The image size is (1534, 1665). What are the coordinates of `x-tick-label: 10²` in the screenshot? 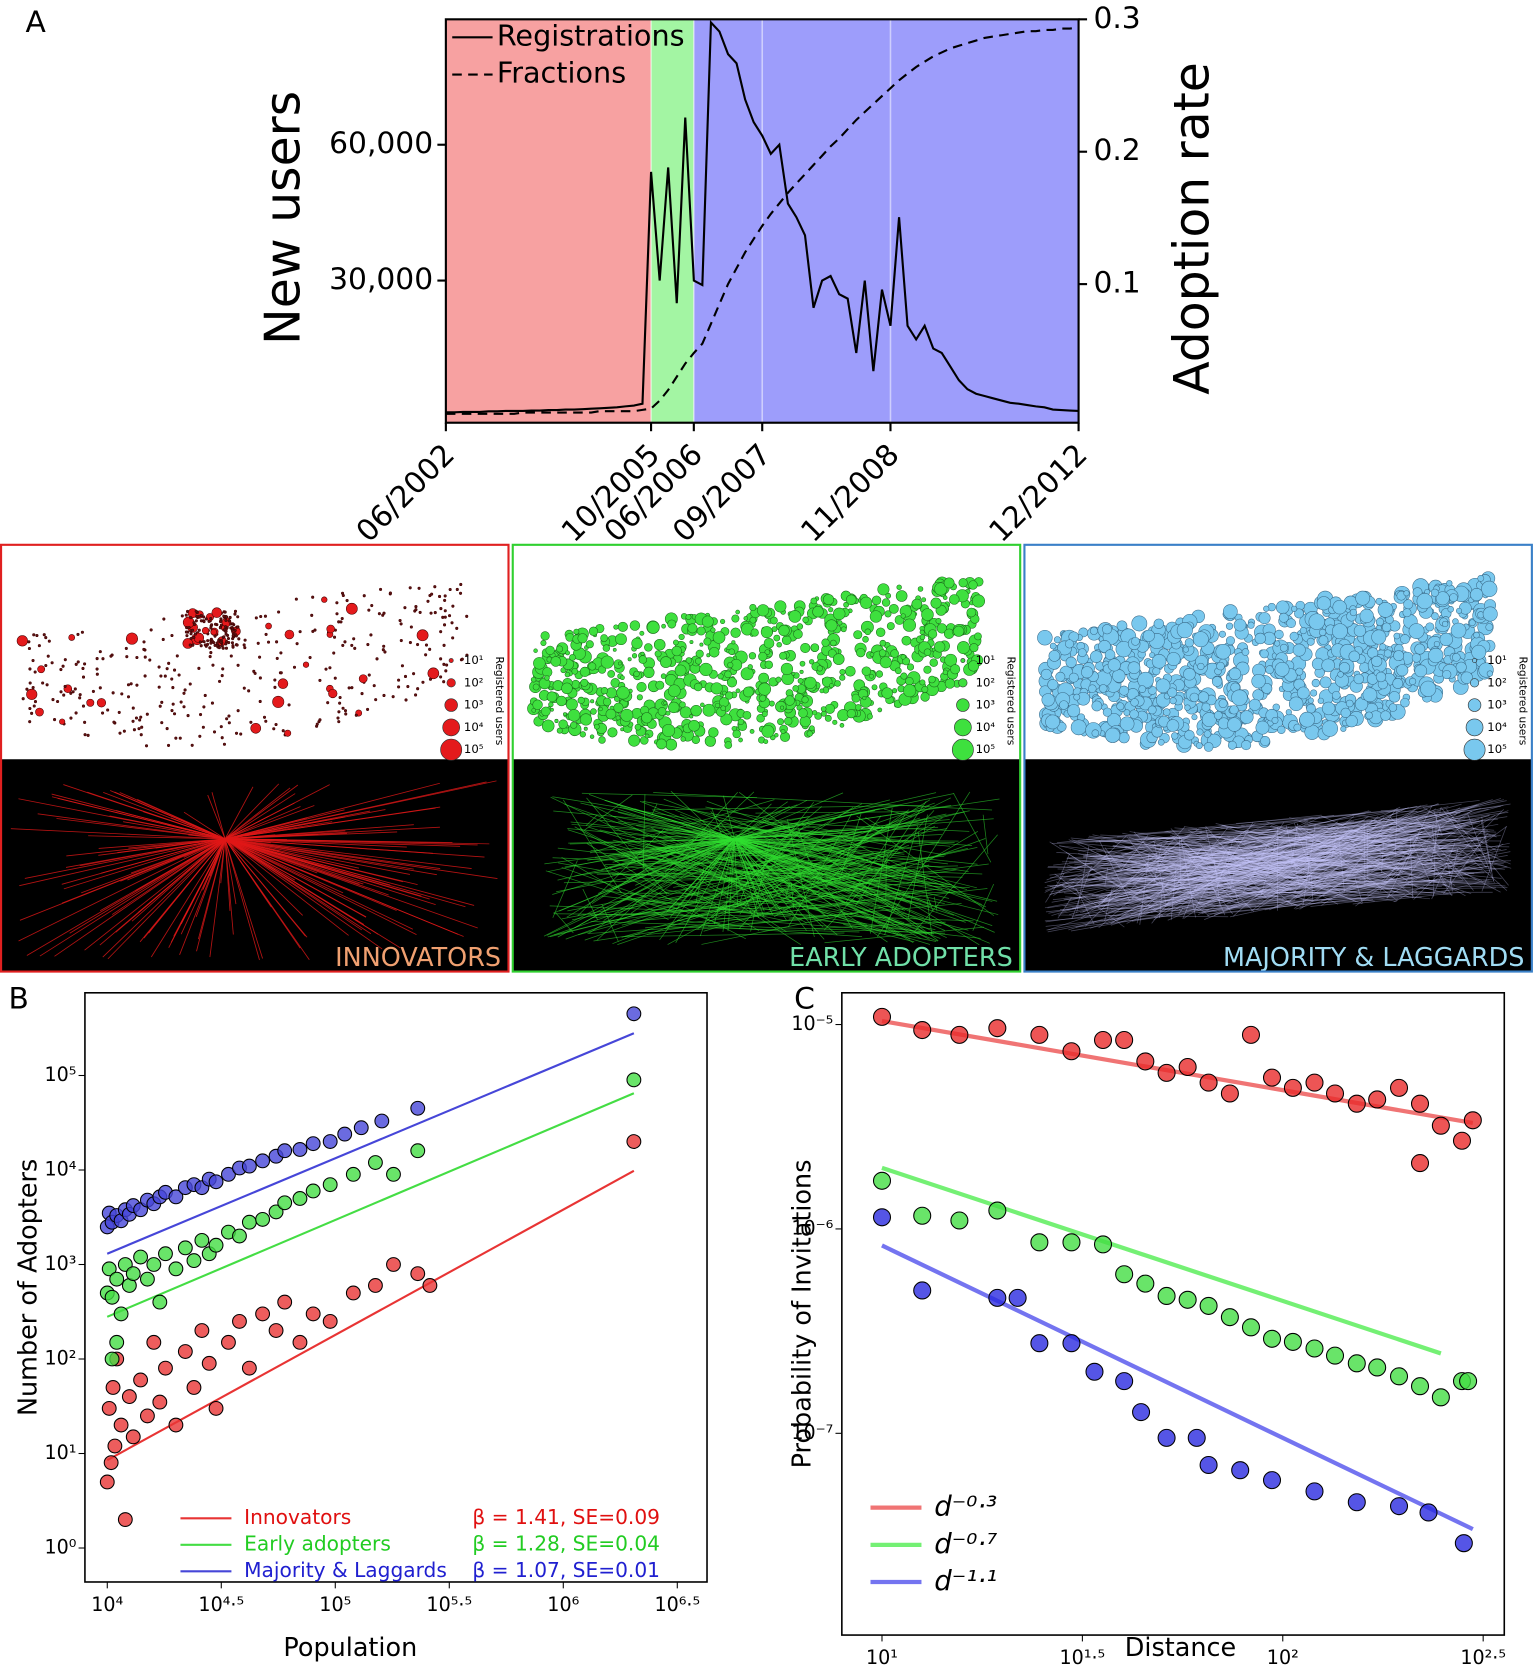 It's located at (1283, 1655).